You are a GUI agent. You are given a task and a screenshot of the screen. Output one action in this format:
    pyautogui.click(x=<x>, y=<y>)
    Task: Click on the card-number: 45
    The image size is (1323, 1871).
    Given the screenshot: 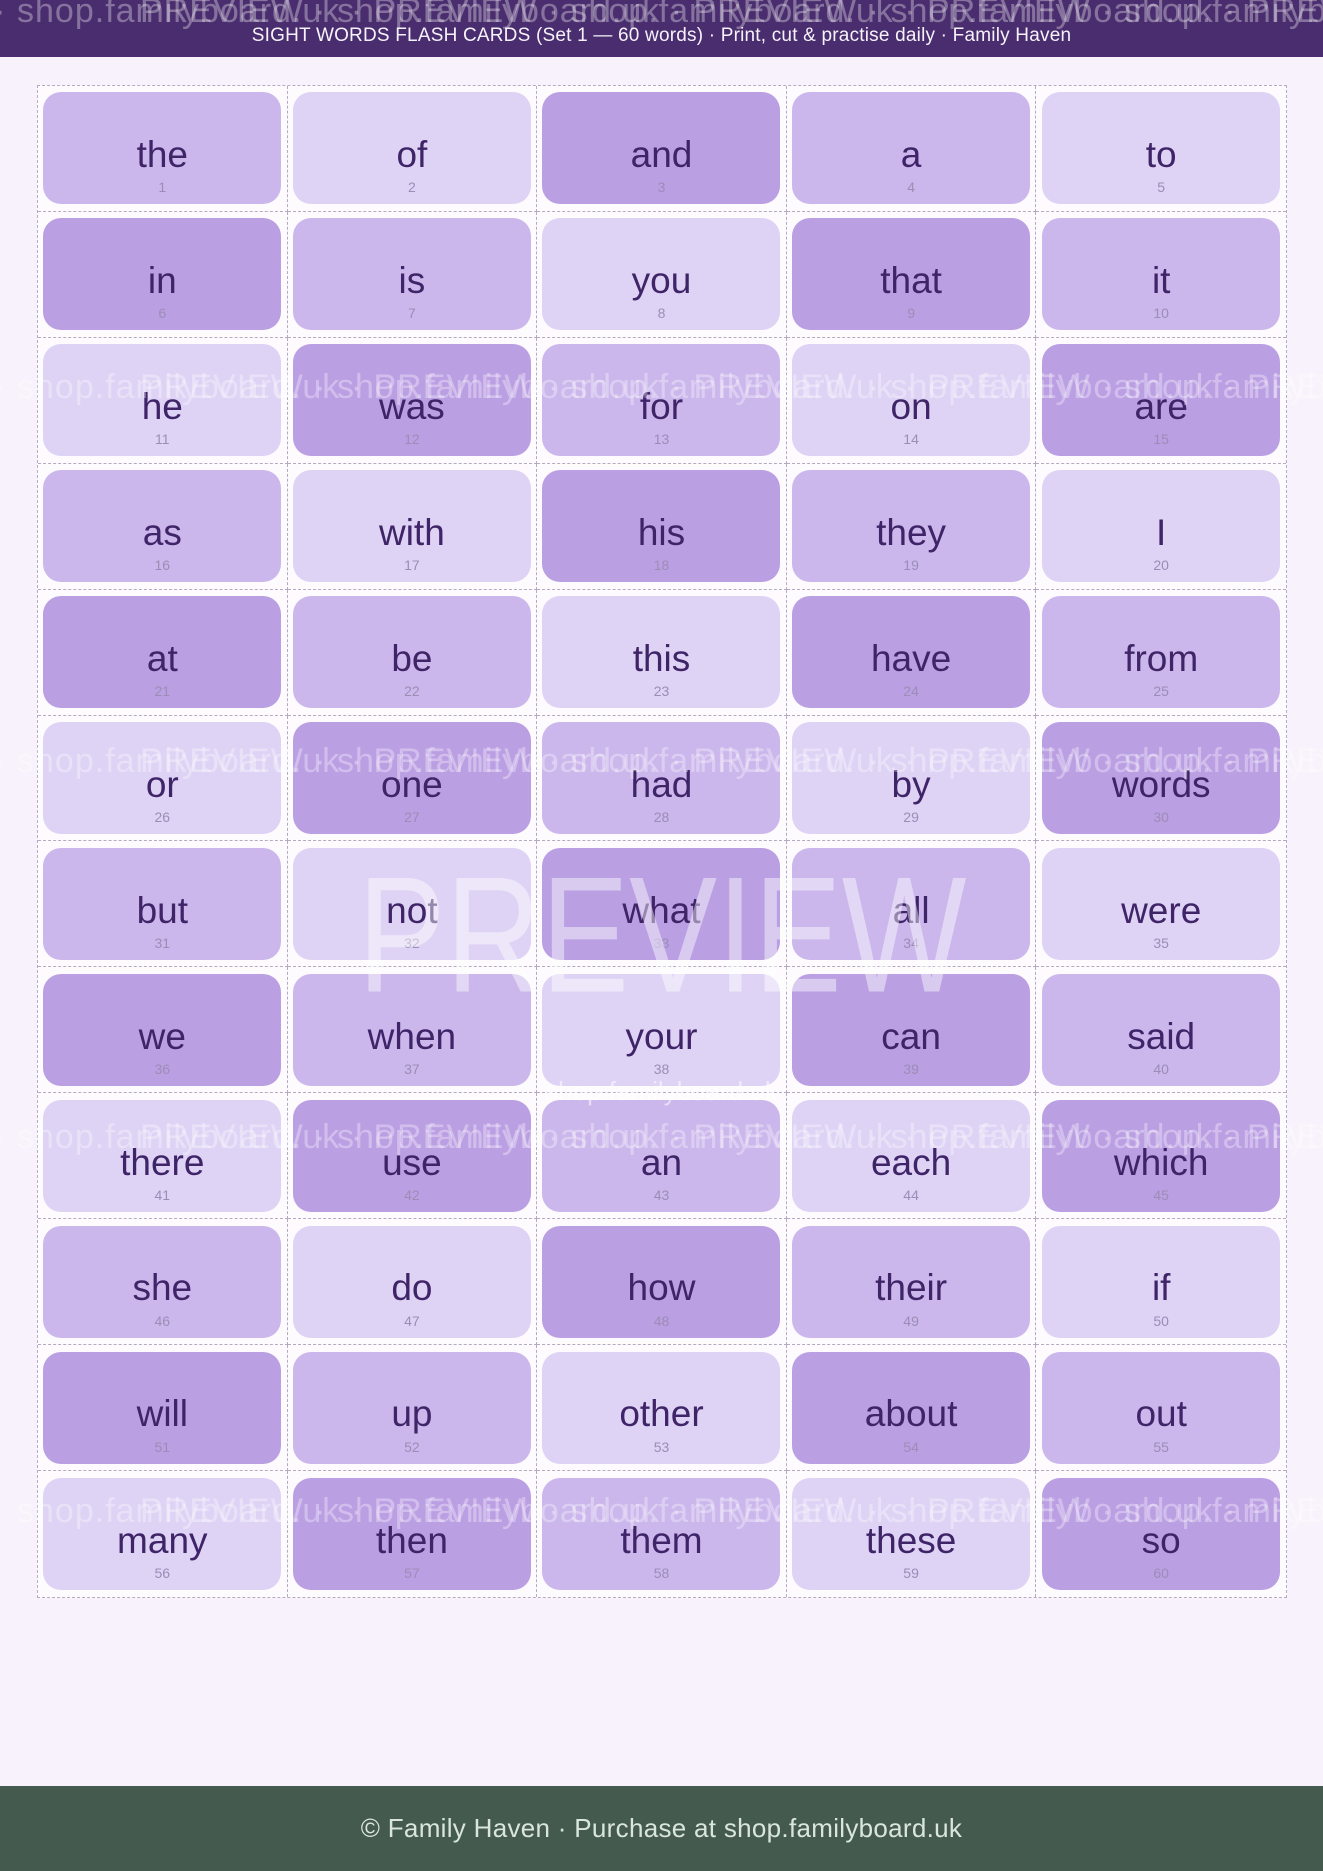 What is the action you would take?
    pyautogui.click(x=1161, y=1194)
    